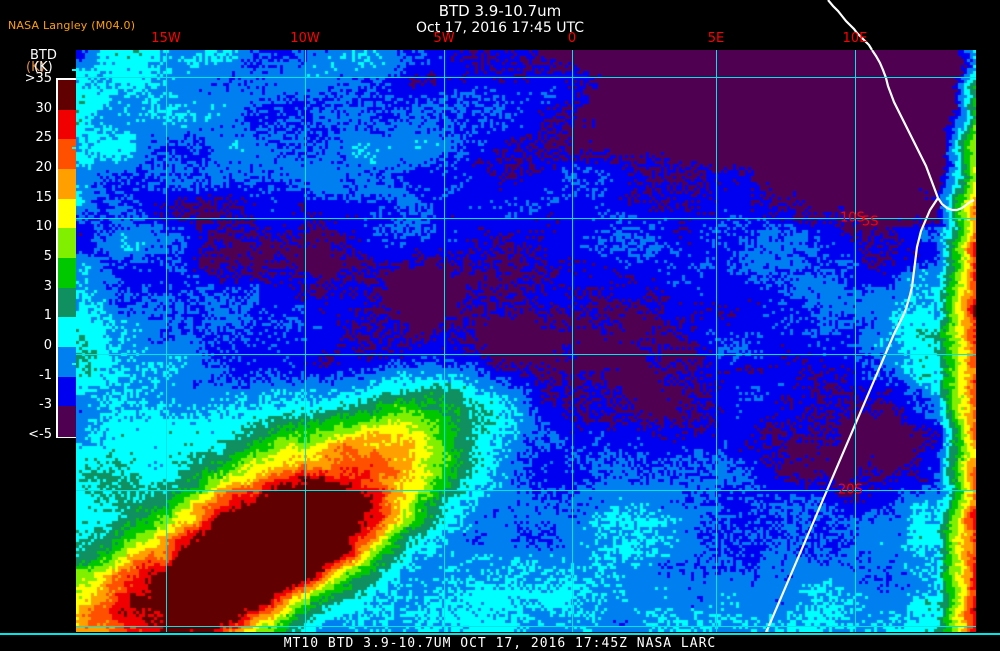 Image resolution: width=1000 pixels, height=651 pixels. I want to click on colorbar-tick-label: -3, so click(45, 405).